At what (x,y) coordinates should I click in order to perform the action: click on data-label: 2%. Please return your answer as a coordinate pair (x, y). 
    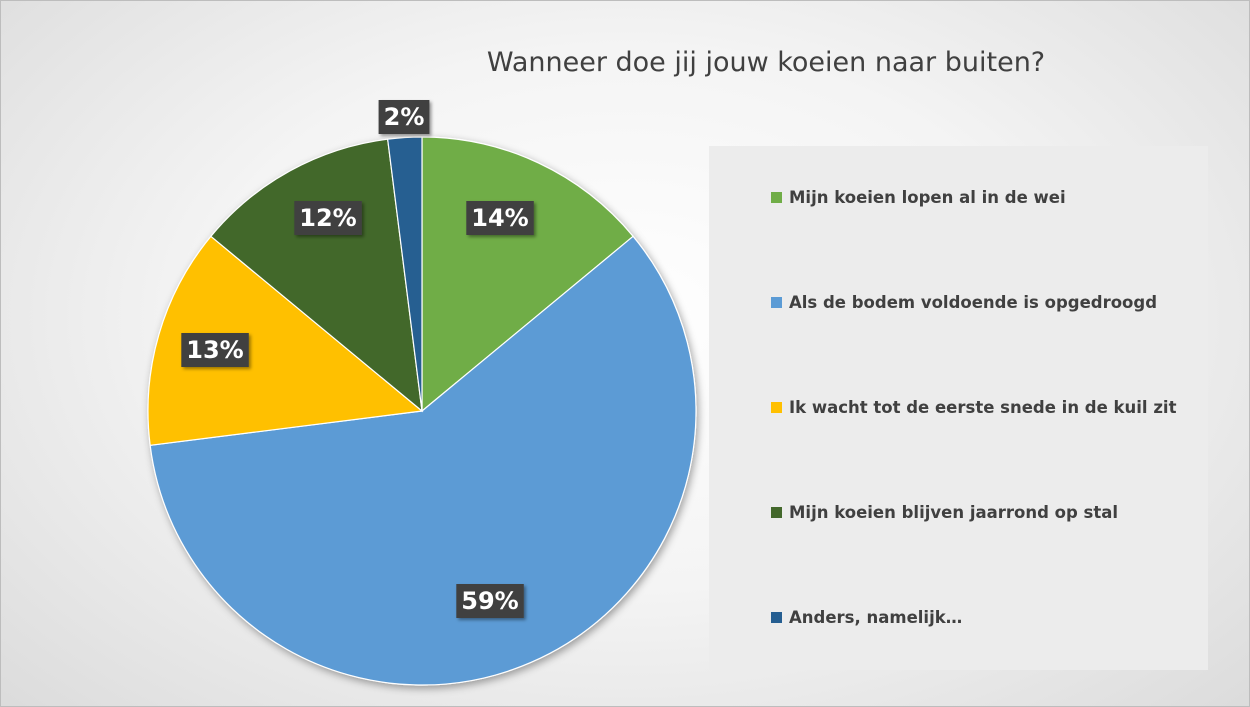
    Looking at the image, I should click on (404, 117).